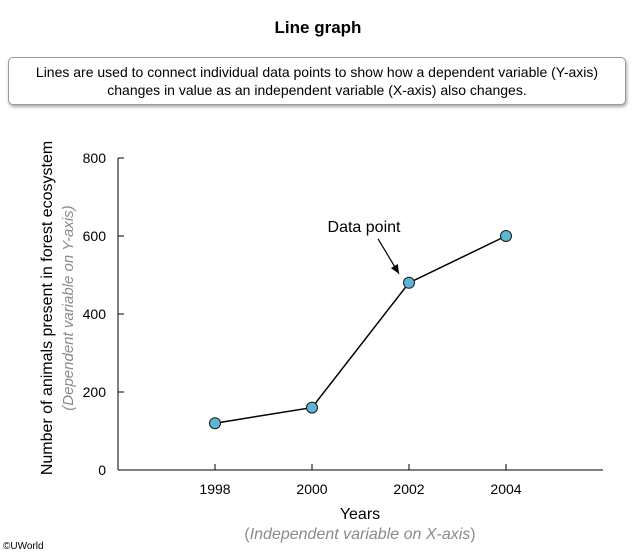  What do you see at coordinates (394, 269) in the screenshot?
I see `annotation-arrow-head` at bounding box center [394, 269].